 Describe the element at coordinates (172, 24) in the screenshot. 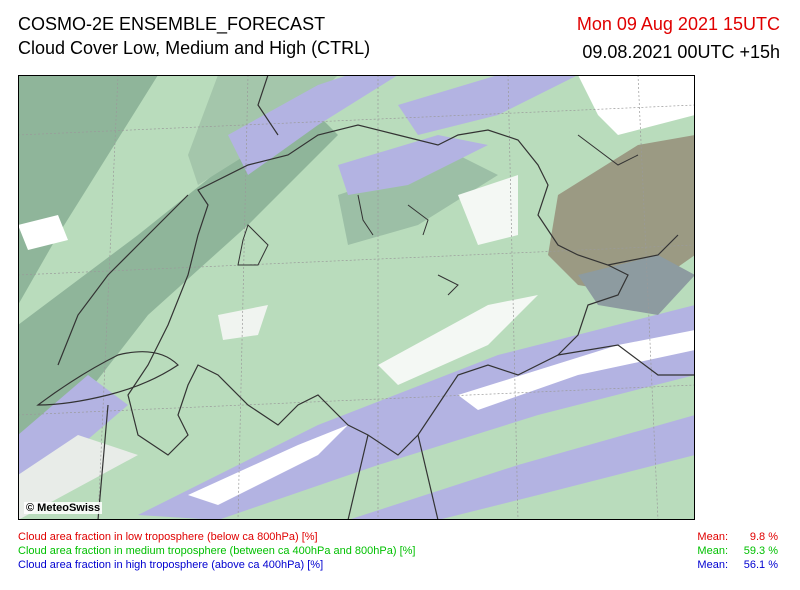

I see `title: COSMO-2E ENSEMBLE_FORECAST` at that location.